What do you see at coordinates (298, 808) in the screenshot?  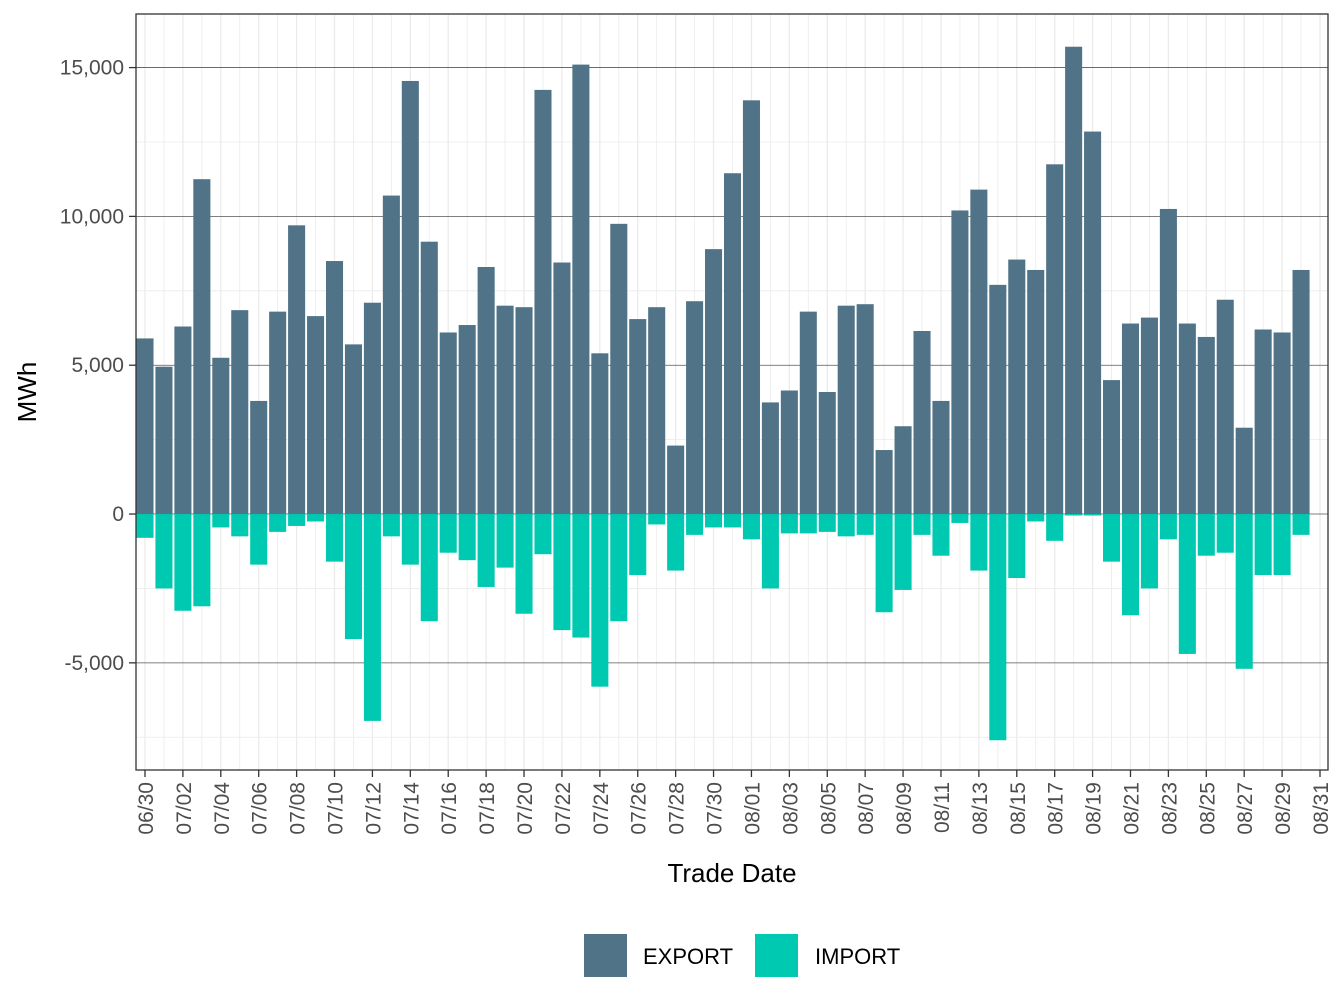 I see `x-tick-label: 07/08` at bounding box center [298, 808].